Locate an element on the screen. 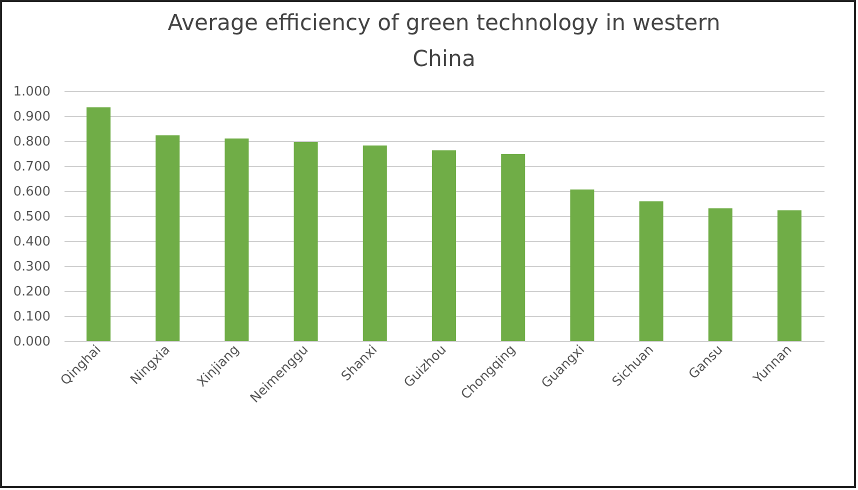 Image resolution: width=858 pixels, height=490 pixels. y-tick-label: 0.600 is located at coordinates (31, 192).